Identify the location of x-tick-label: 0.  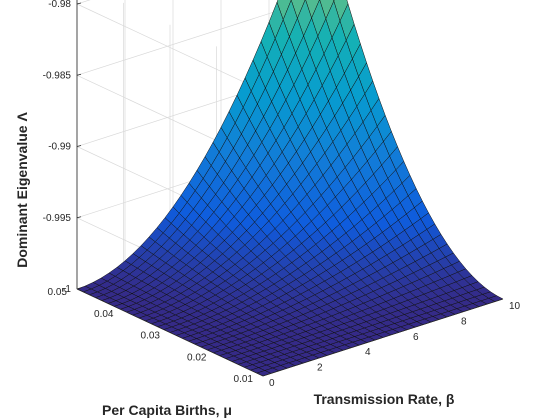
(272, 383).